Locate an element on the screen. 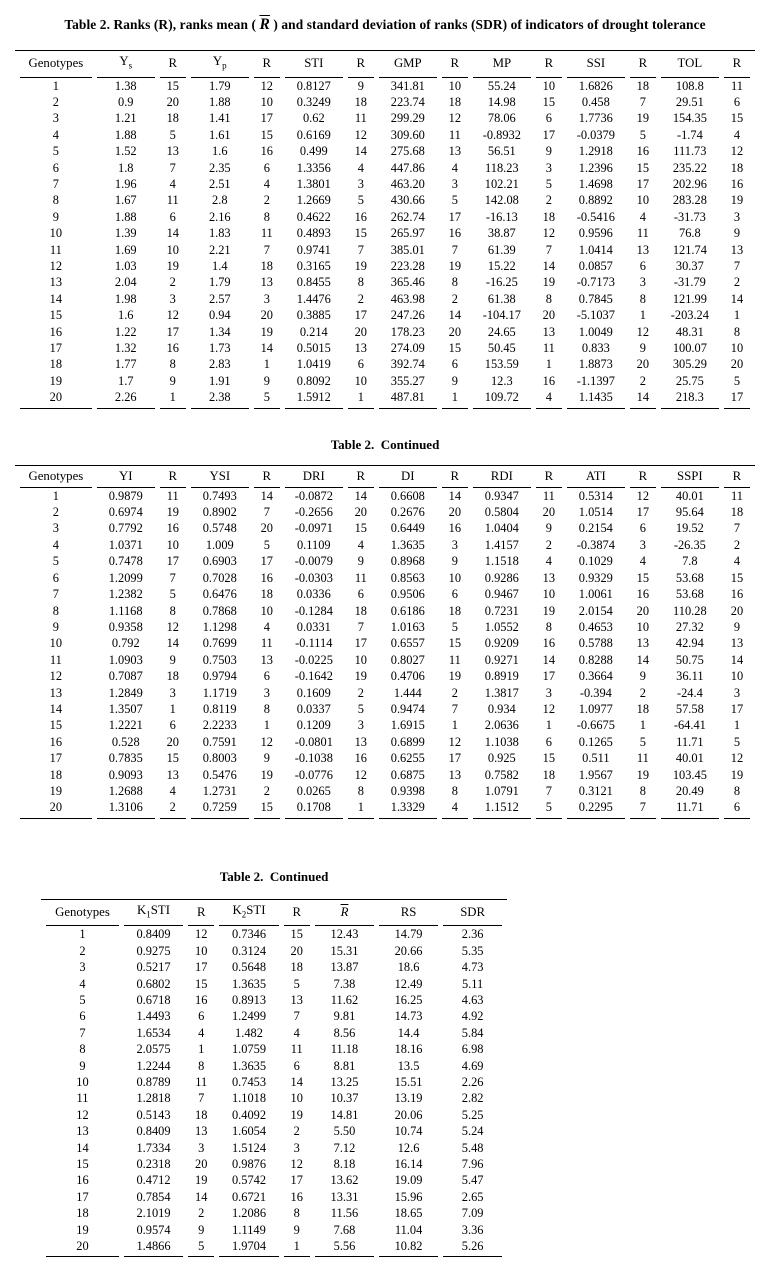 The height and width of the screenshot is (1286, 770). value-cell: 0.6557 is located at coordinates (407, 643).